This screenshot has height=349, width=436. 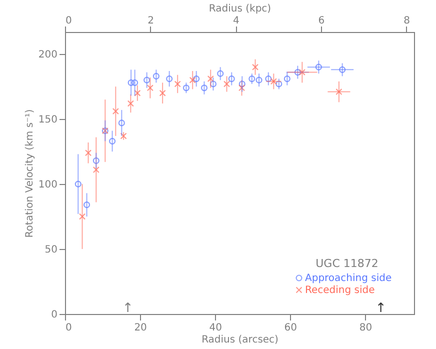 What do you see at coordinates (48, 120) in the screenshot?
I see `y-tick-label: 150` at bounding box center [48, 120].